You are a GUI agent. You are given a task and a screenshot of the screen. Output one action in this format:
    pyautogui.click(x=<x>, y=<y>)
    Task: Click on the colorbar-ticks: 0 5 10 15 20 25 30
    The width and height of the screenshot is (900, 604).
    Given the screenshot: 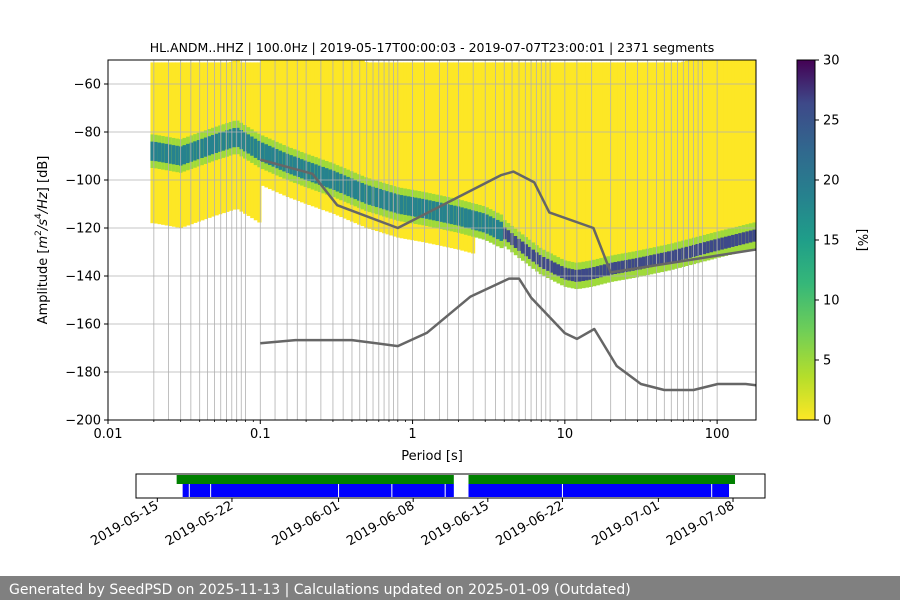 What is the action you would take?
    pyautogui.click(x=827, y=241)
    